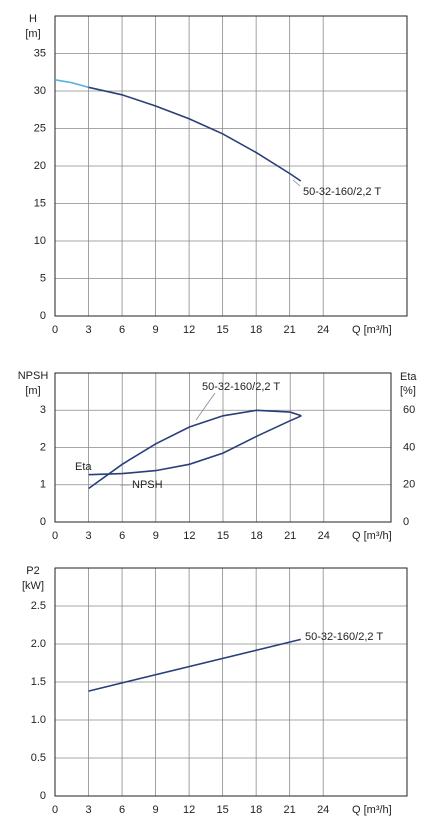 The image size is (430, 838). Describe the element at coordinates (43, 278) in the screenshot. I see `y-tick-label: 5` at that location.